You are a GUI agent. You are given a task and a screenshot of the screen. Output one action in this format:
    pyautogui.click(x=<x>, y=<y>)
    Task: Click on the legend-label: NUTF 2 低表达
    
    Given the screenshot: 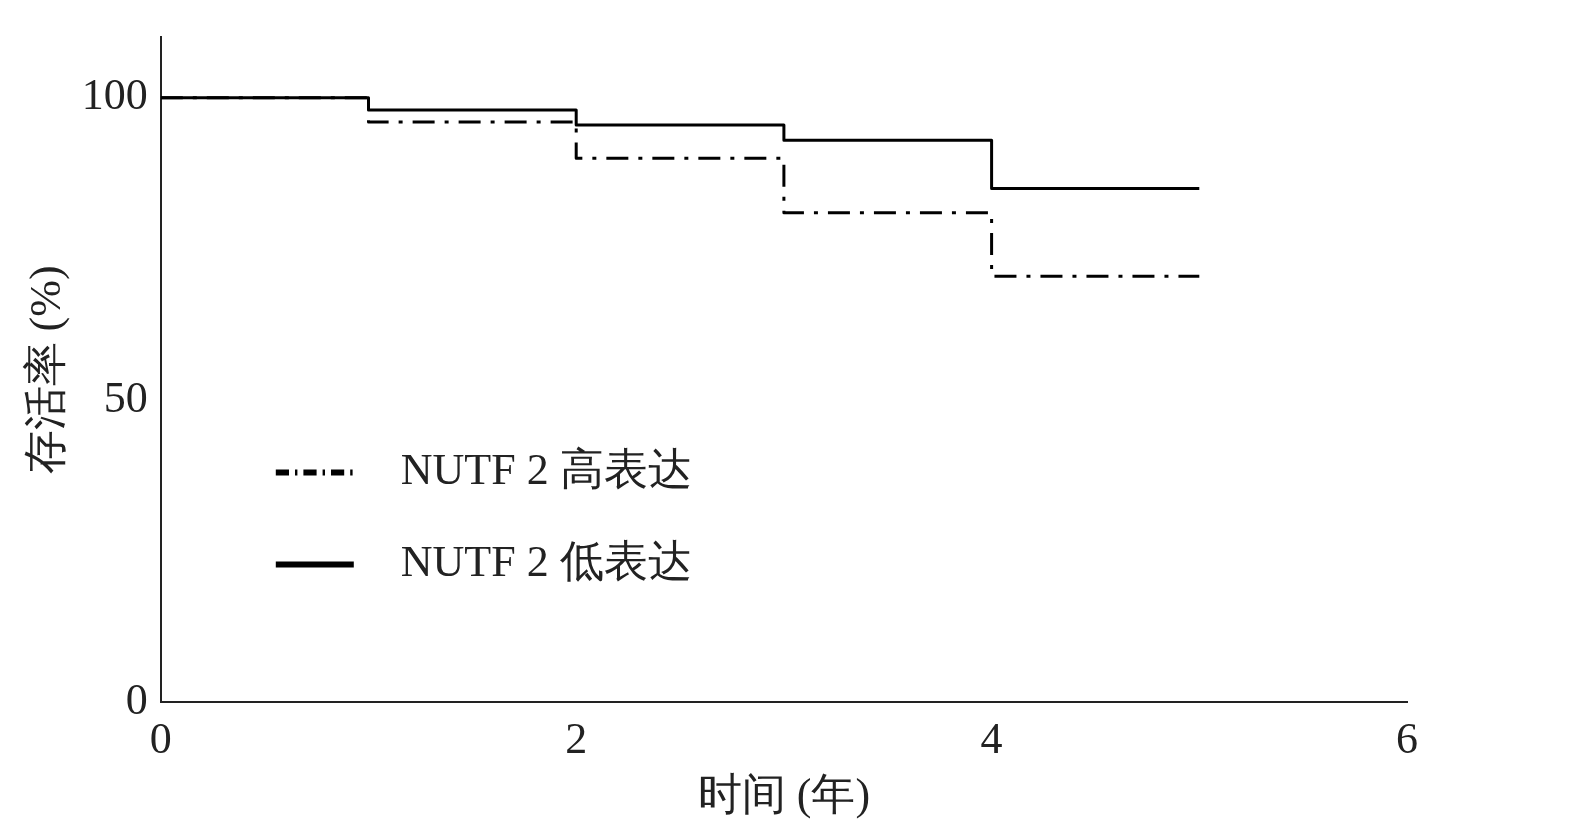 What is the action you would take?
    pyautogui.click(x=546, y=561)
    